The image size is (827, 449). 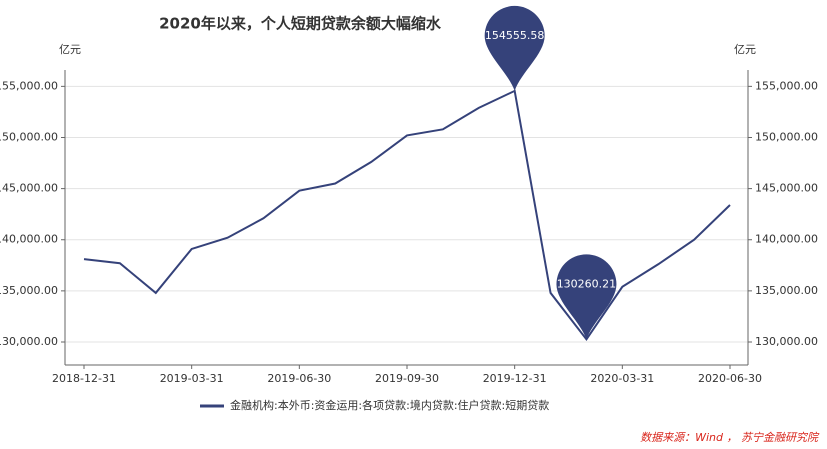 What do you see at coordinates (389, 405) in the screenshot?
I see `legend-label: 金融机构:本外币:资金运用:各项贷款:境内贷款:住户贷款:短期贷款` at bounding box center [389, 405].